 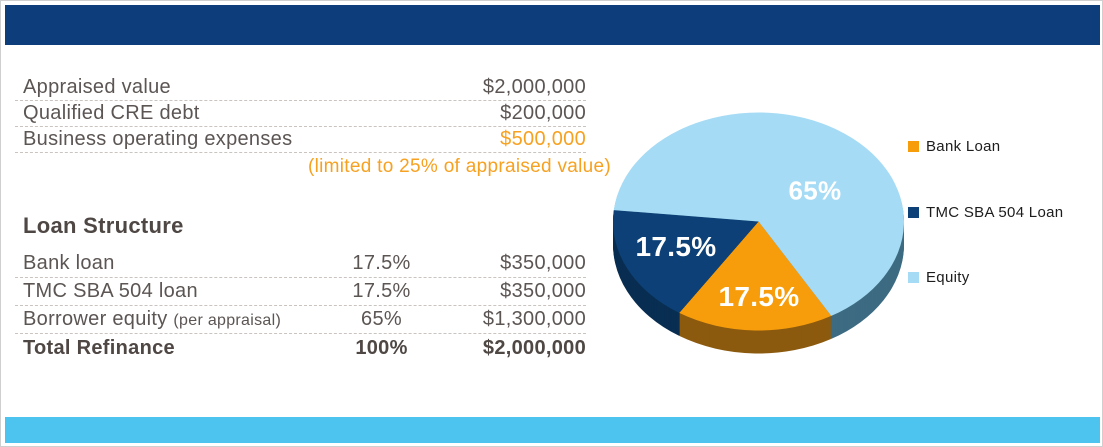 I want to click on row-label: Bank loan, so click(x=69, y=263).